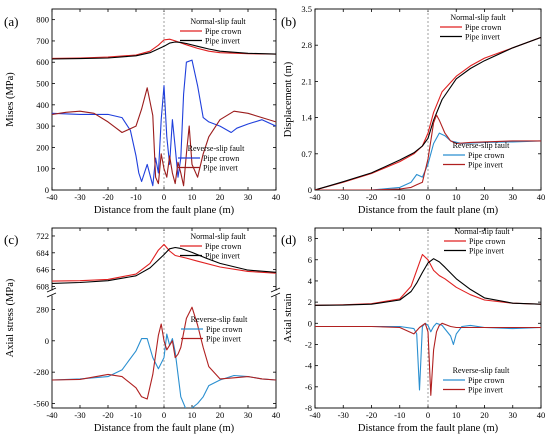 This screenshot has width=550, height=434. What do you see at coordinates (42, 84) in the screenshot?
I see `y-tick-label: 500` at bounding box center [42, 84].